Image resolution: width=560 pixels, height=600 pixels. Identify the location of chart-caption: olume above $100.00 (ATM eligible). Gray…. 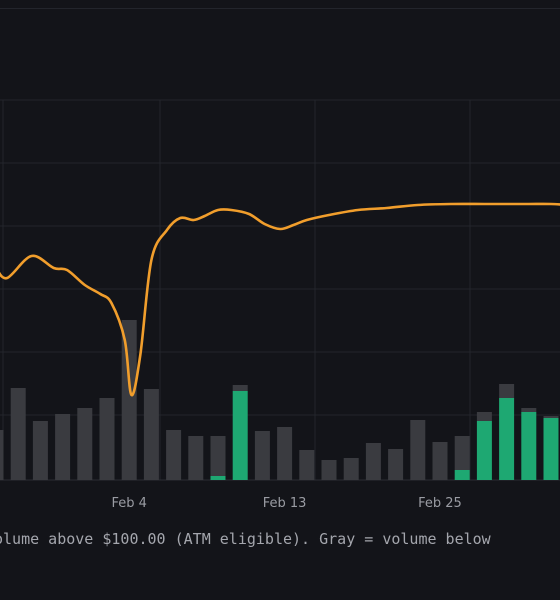
(245, 539).